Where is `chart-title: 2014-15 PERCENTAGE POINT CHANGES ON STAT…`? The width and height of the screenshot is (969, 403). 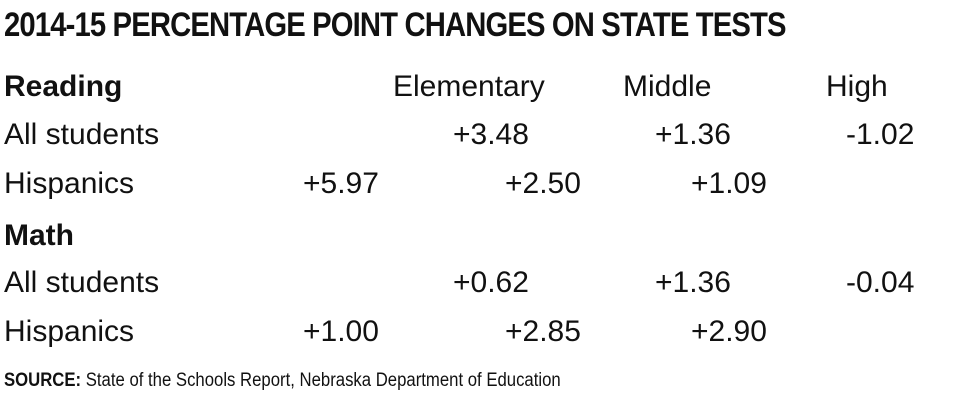
chart-title: 2014-15 PERCENTAGE POINT CHANGES ON STAT… is located at coordinates (395, 25).